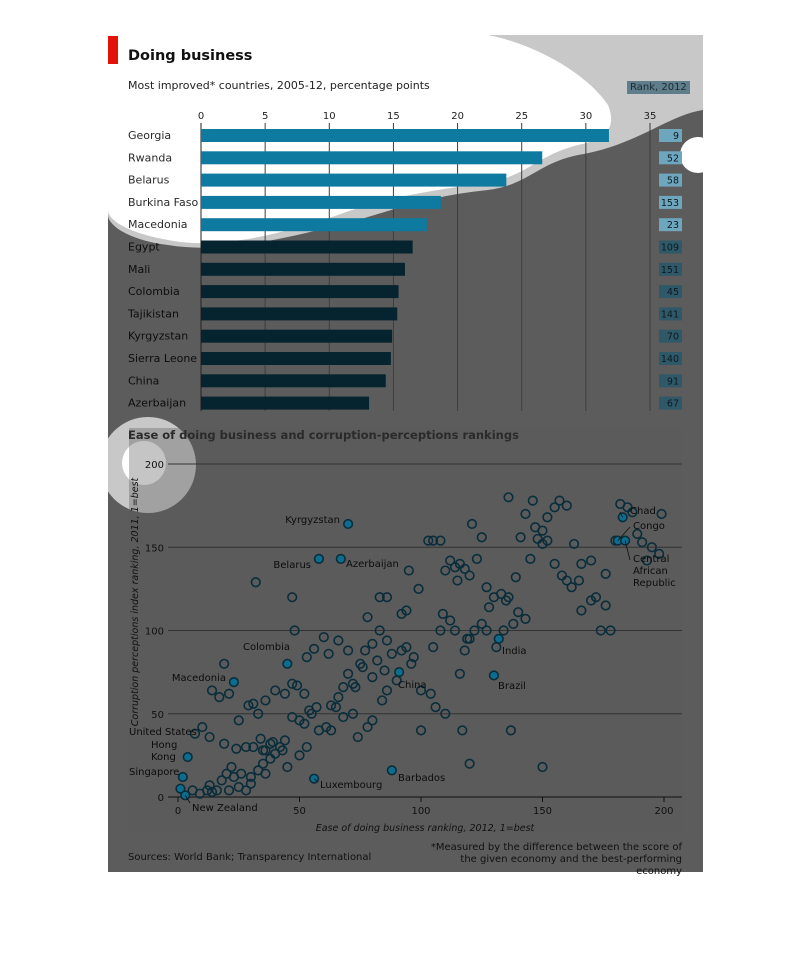  I want to click on rank-value: 91, so click(673, 381).